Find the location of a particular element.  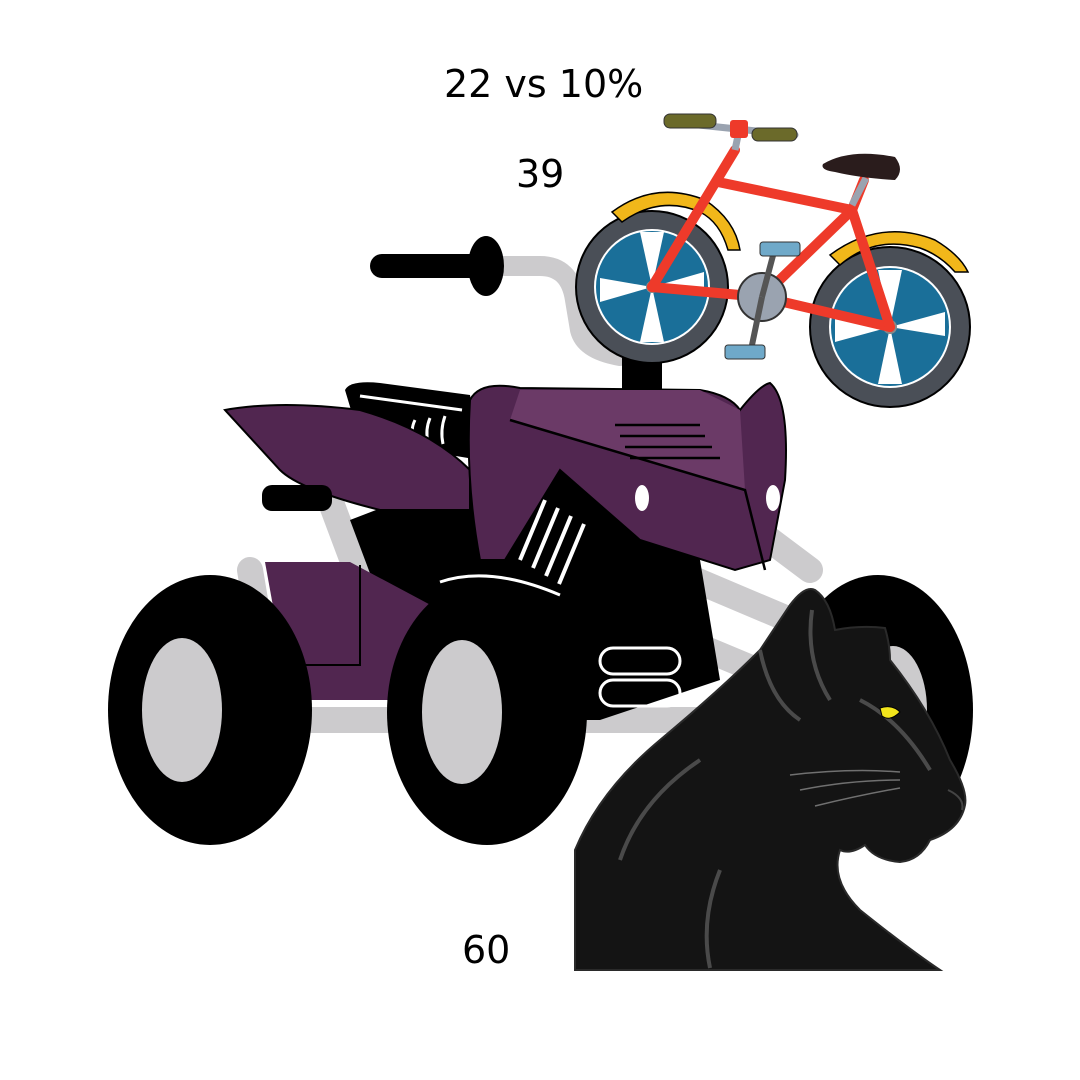

bicycle-frame is located at coordinates (771, 238).